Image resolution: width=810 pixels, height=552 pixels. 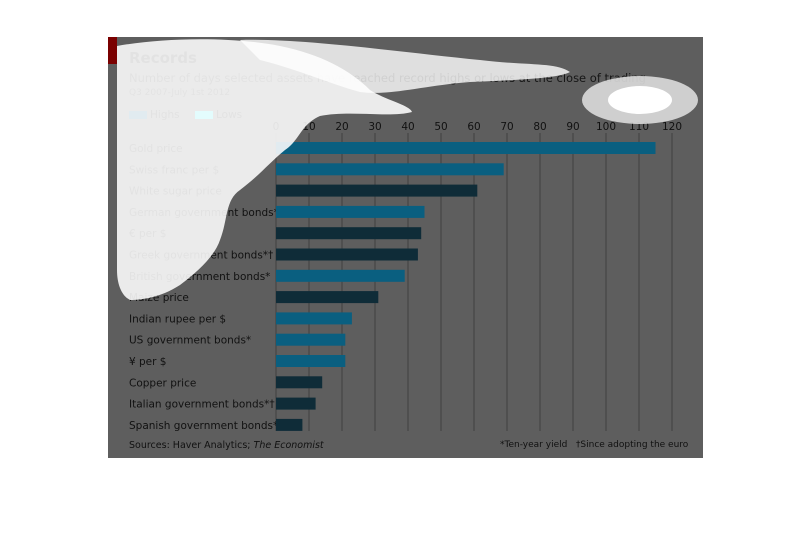 What do you see at coordinates (159, 298) in the screenshot?
I see `category-label: Maize price` at bounding box center [159, 298].